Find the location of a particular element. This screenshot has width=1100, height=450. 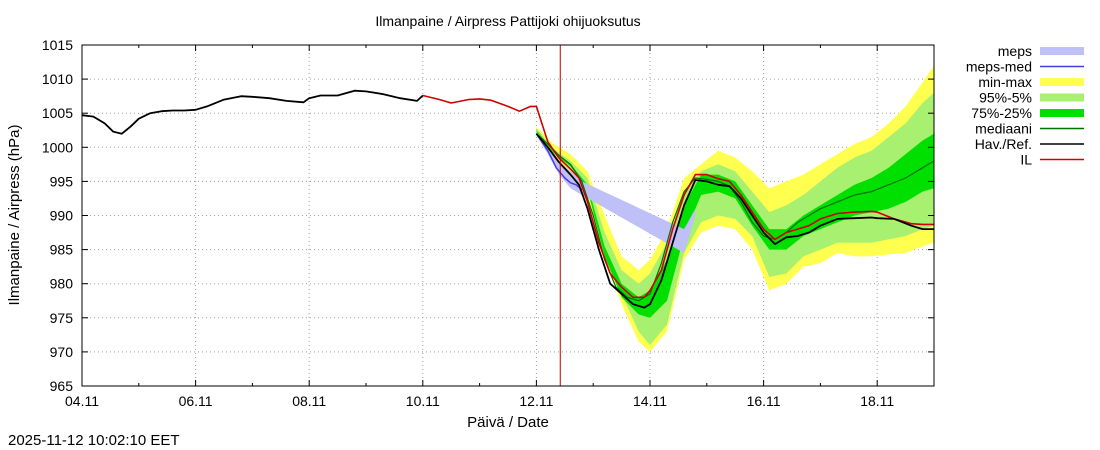

x-tick-label: 04.11 is located at coordinates (82, 401).